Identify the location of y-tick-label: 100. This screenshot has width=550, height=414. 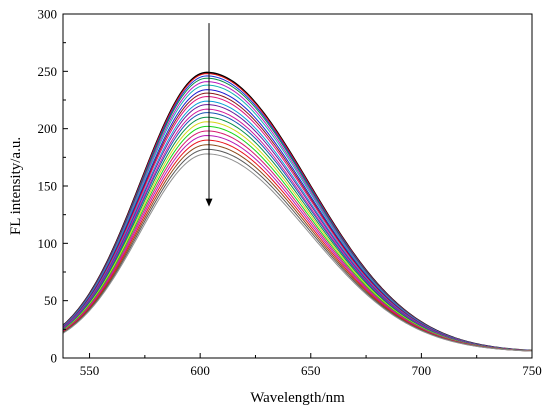
(48, 243).